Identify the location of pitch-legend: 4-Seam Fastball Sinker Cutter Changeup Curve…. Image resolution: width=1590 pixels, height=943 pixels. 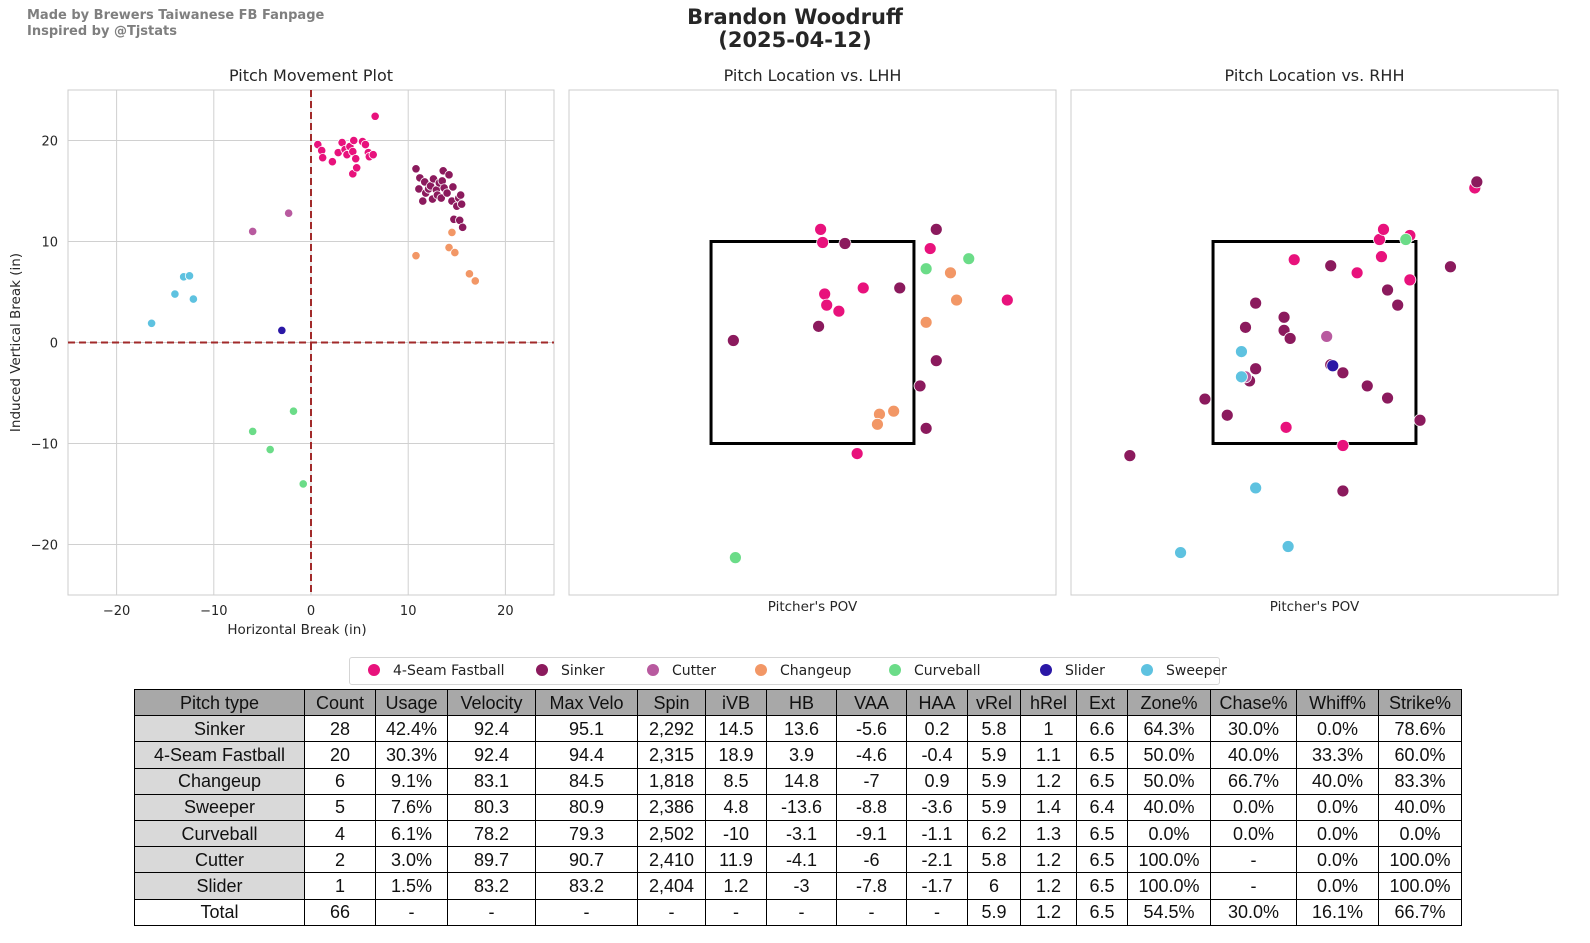
(788, 671).